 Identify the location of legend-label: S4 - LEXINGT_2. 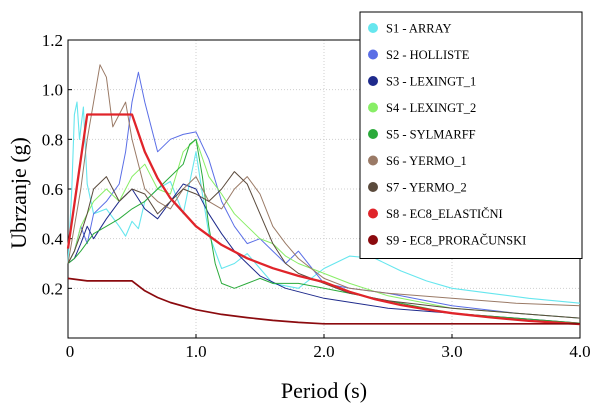
(431, 108).